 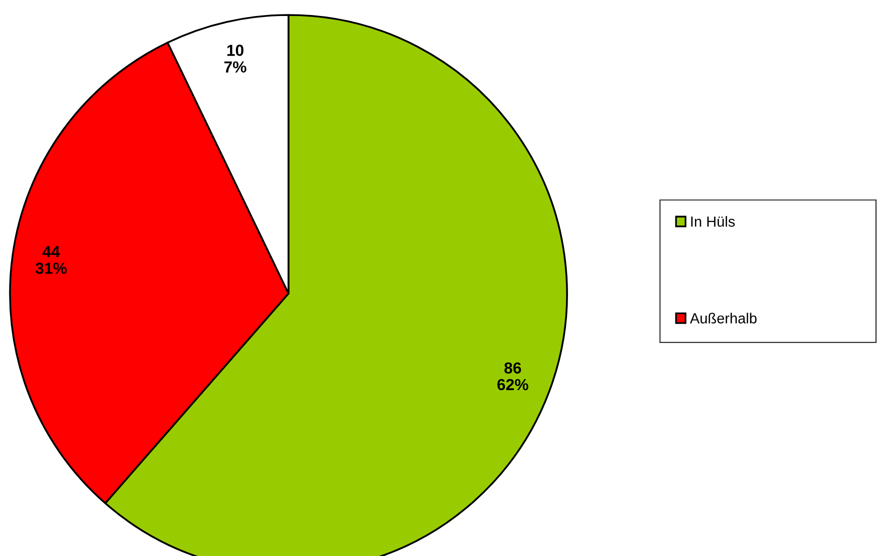 I want to click on legend-label: In Hüls, so click(x=713, y=221).